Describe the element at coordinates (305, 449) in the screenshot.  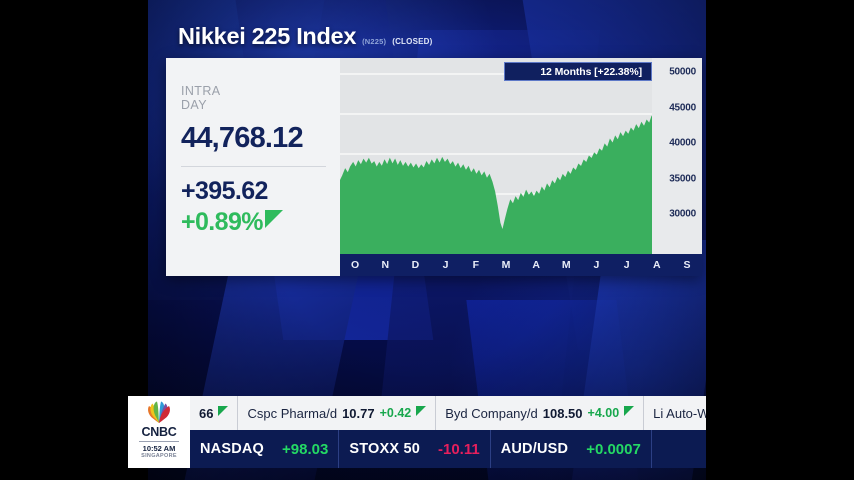
I see `index-delta: +98.03` at that location.